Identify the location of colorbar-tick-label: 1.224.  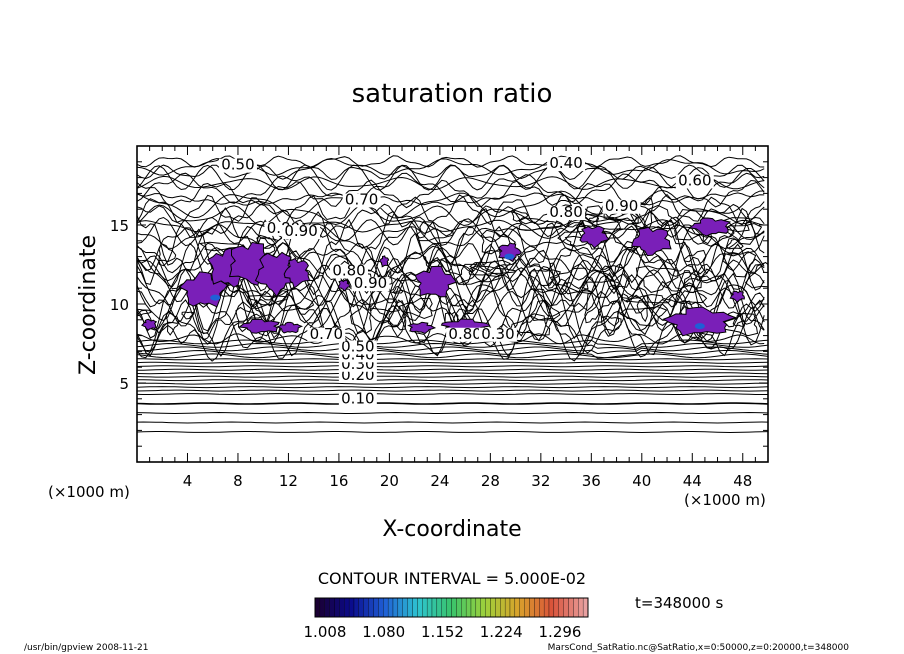
(501, 632).